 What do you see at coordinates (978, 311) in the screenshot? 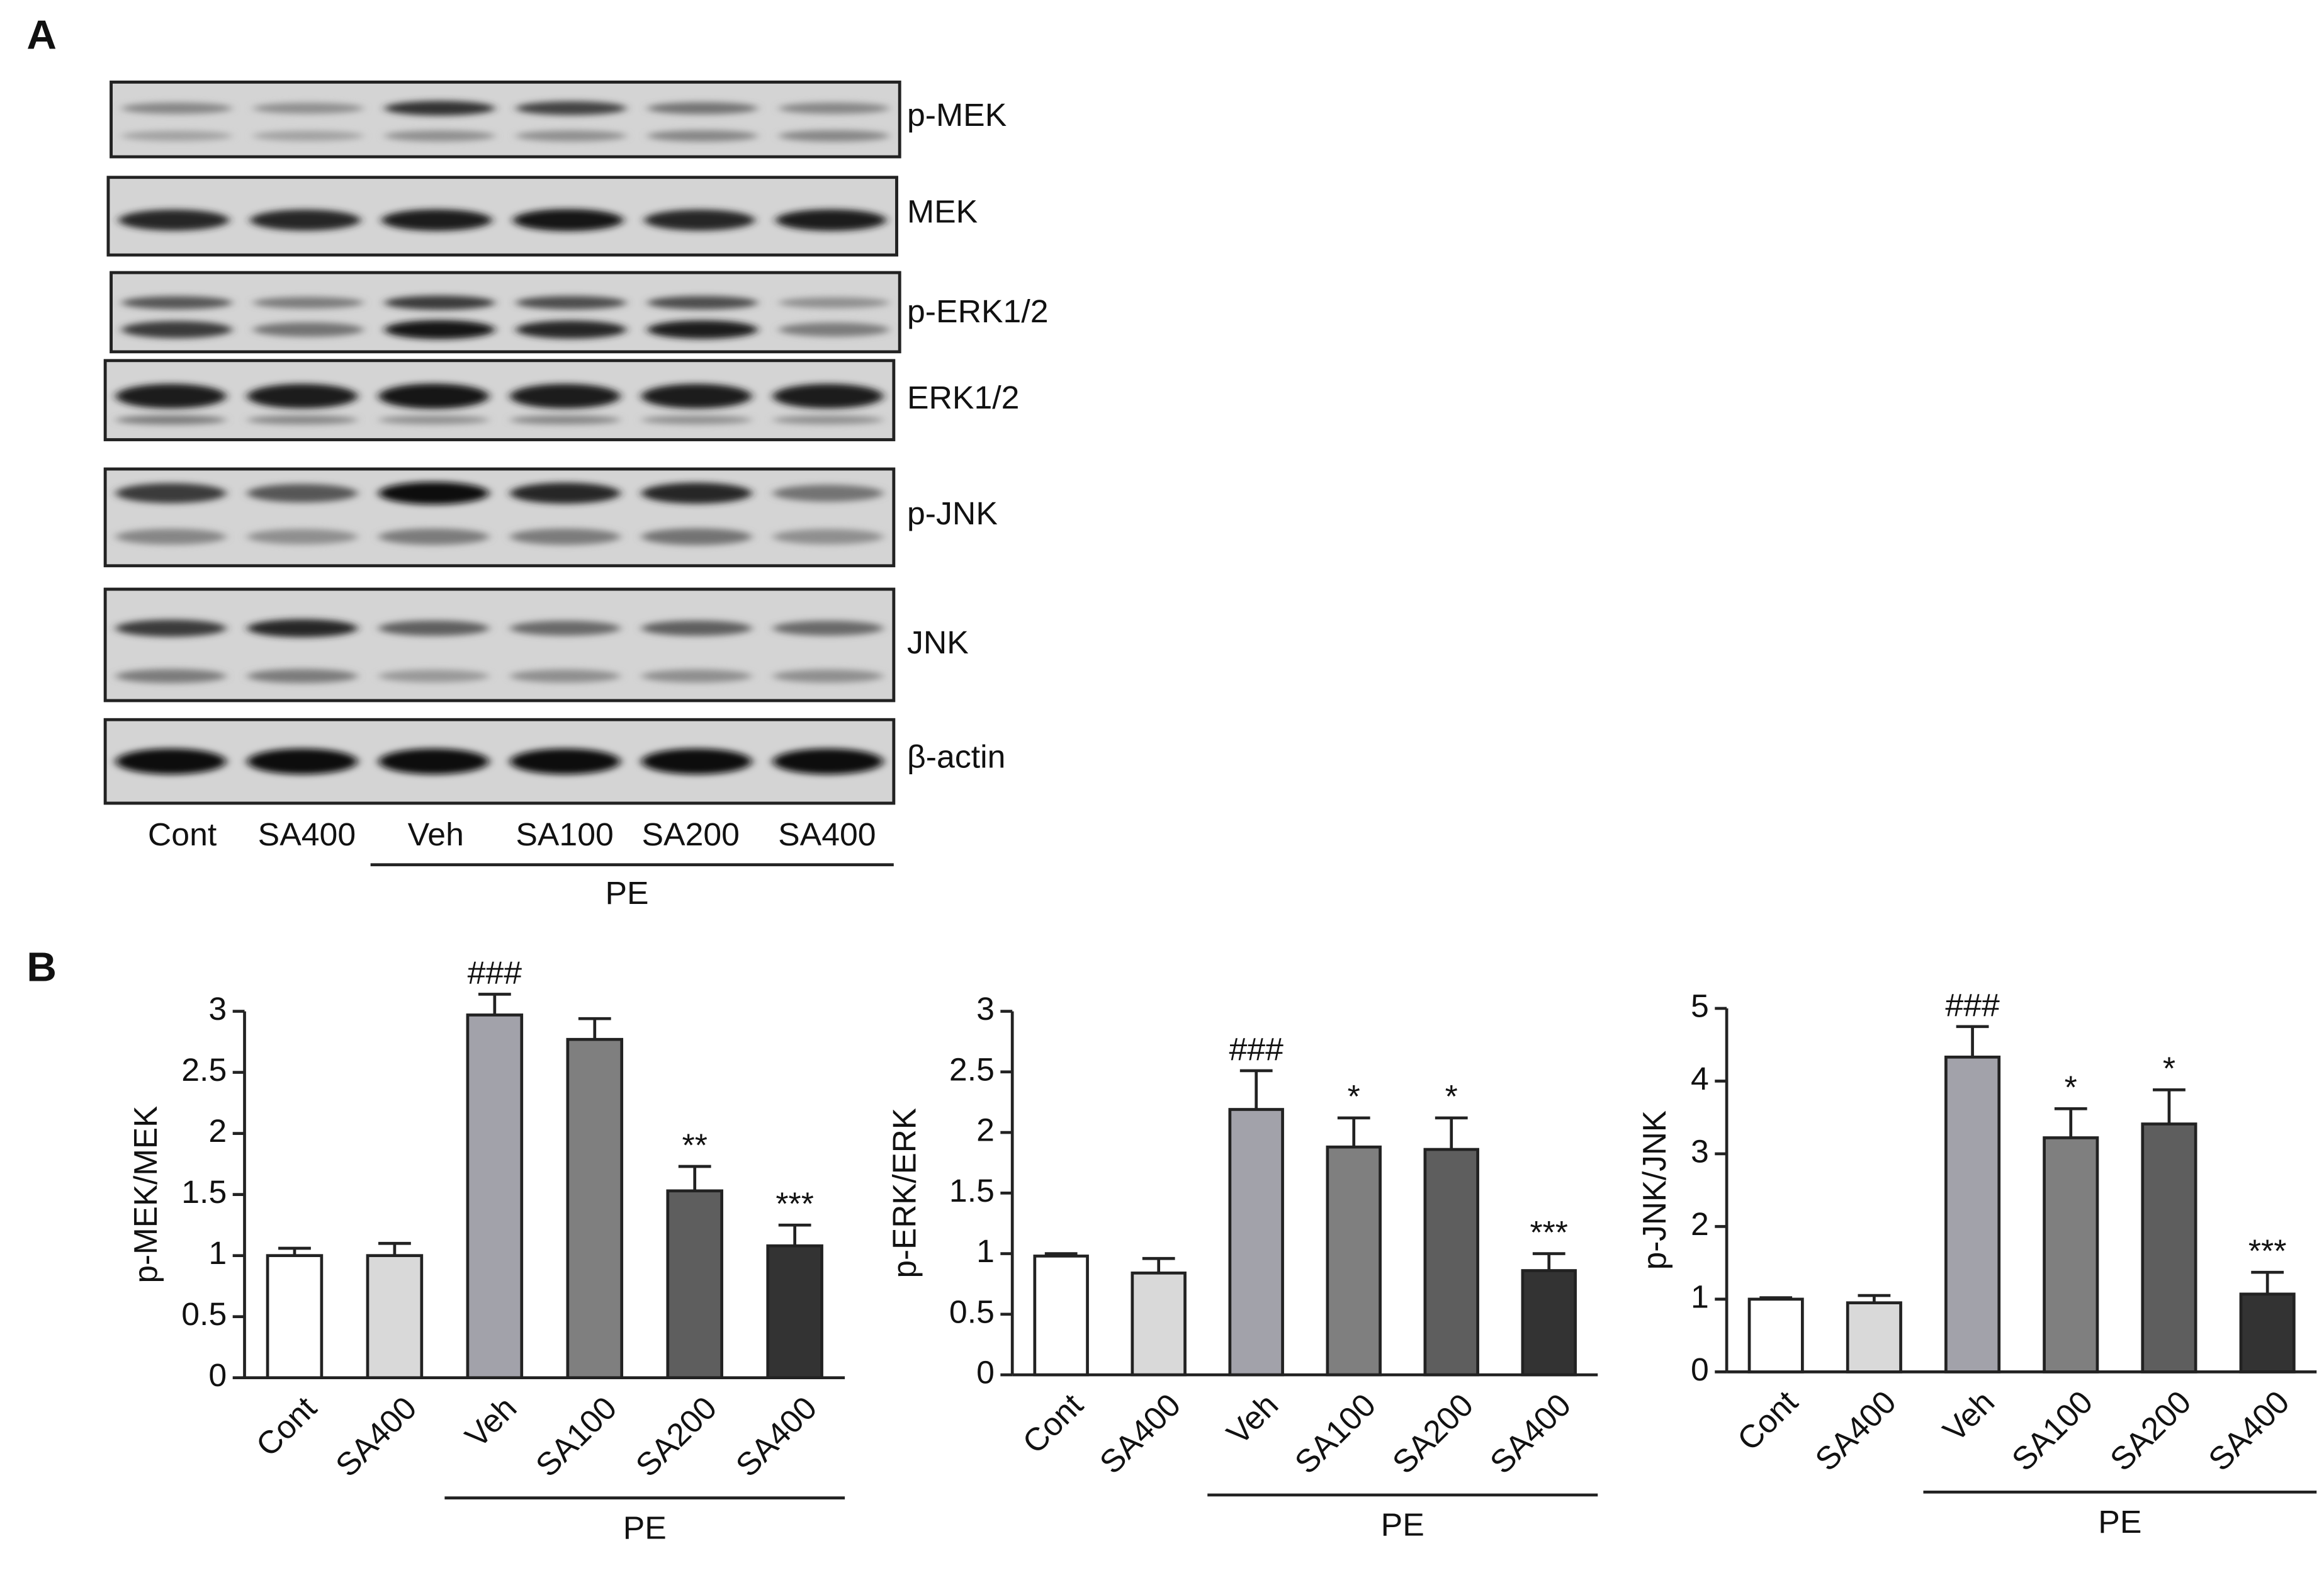
I see `blot-row-label: p-ERK1/2` at bounding box center [978, 311].